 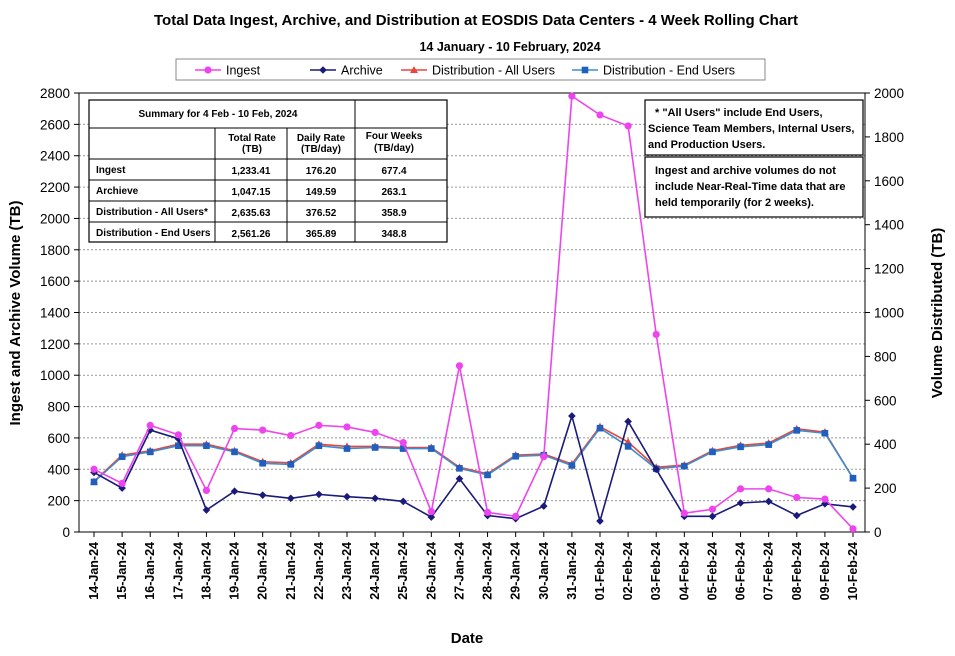 What do you see at coordinates (734, 203) in the screenshot?
I see `note2-line3: held temporarily (for 2 weeks).` at bounding box center [734, 203].